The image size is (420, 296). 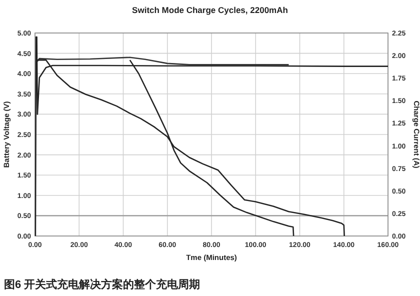 What do you see at coordinates (102, 284) in the screenshot?
I see `caption: 图6 开关式充电解决方案的整个充电周期` at bounding box center [102, 284].